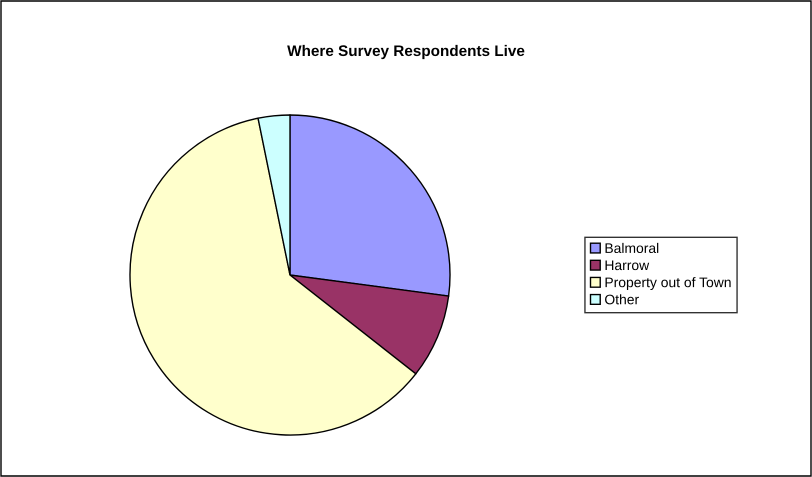 This screenshot has height=477, width=812. What do you see at coordinates (628, 265) in the screenshot?
I see `legend-label: Harrow` at bounding box center [628, 265].